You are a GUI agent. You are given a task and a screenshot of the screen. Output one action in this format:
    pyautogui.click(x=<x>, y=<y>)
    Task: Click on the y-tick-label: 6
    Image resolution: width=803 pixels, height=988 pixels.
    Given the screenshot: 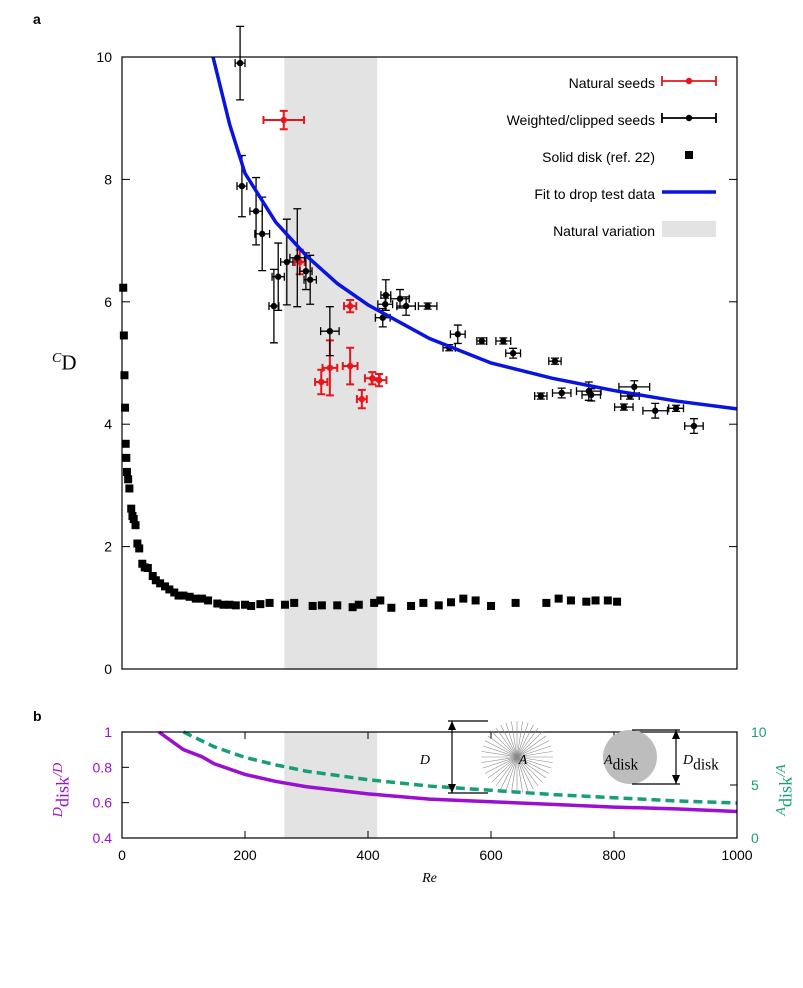 What is the action you would take?
    pyautogui.click(x=108, y=302)
    